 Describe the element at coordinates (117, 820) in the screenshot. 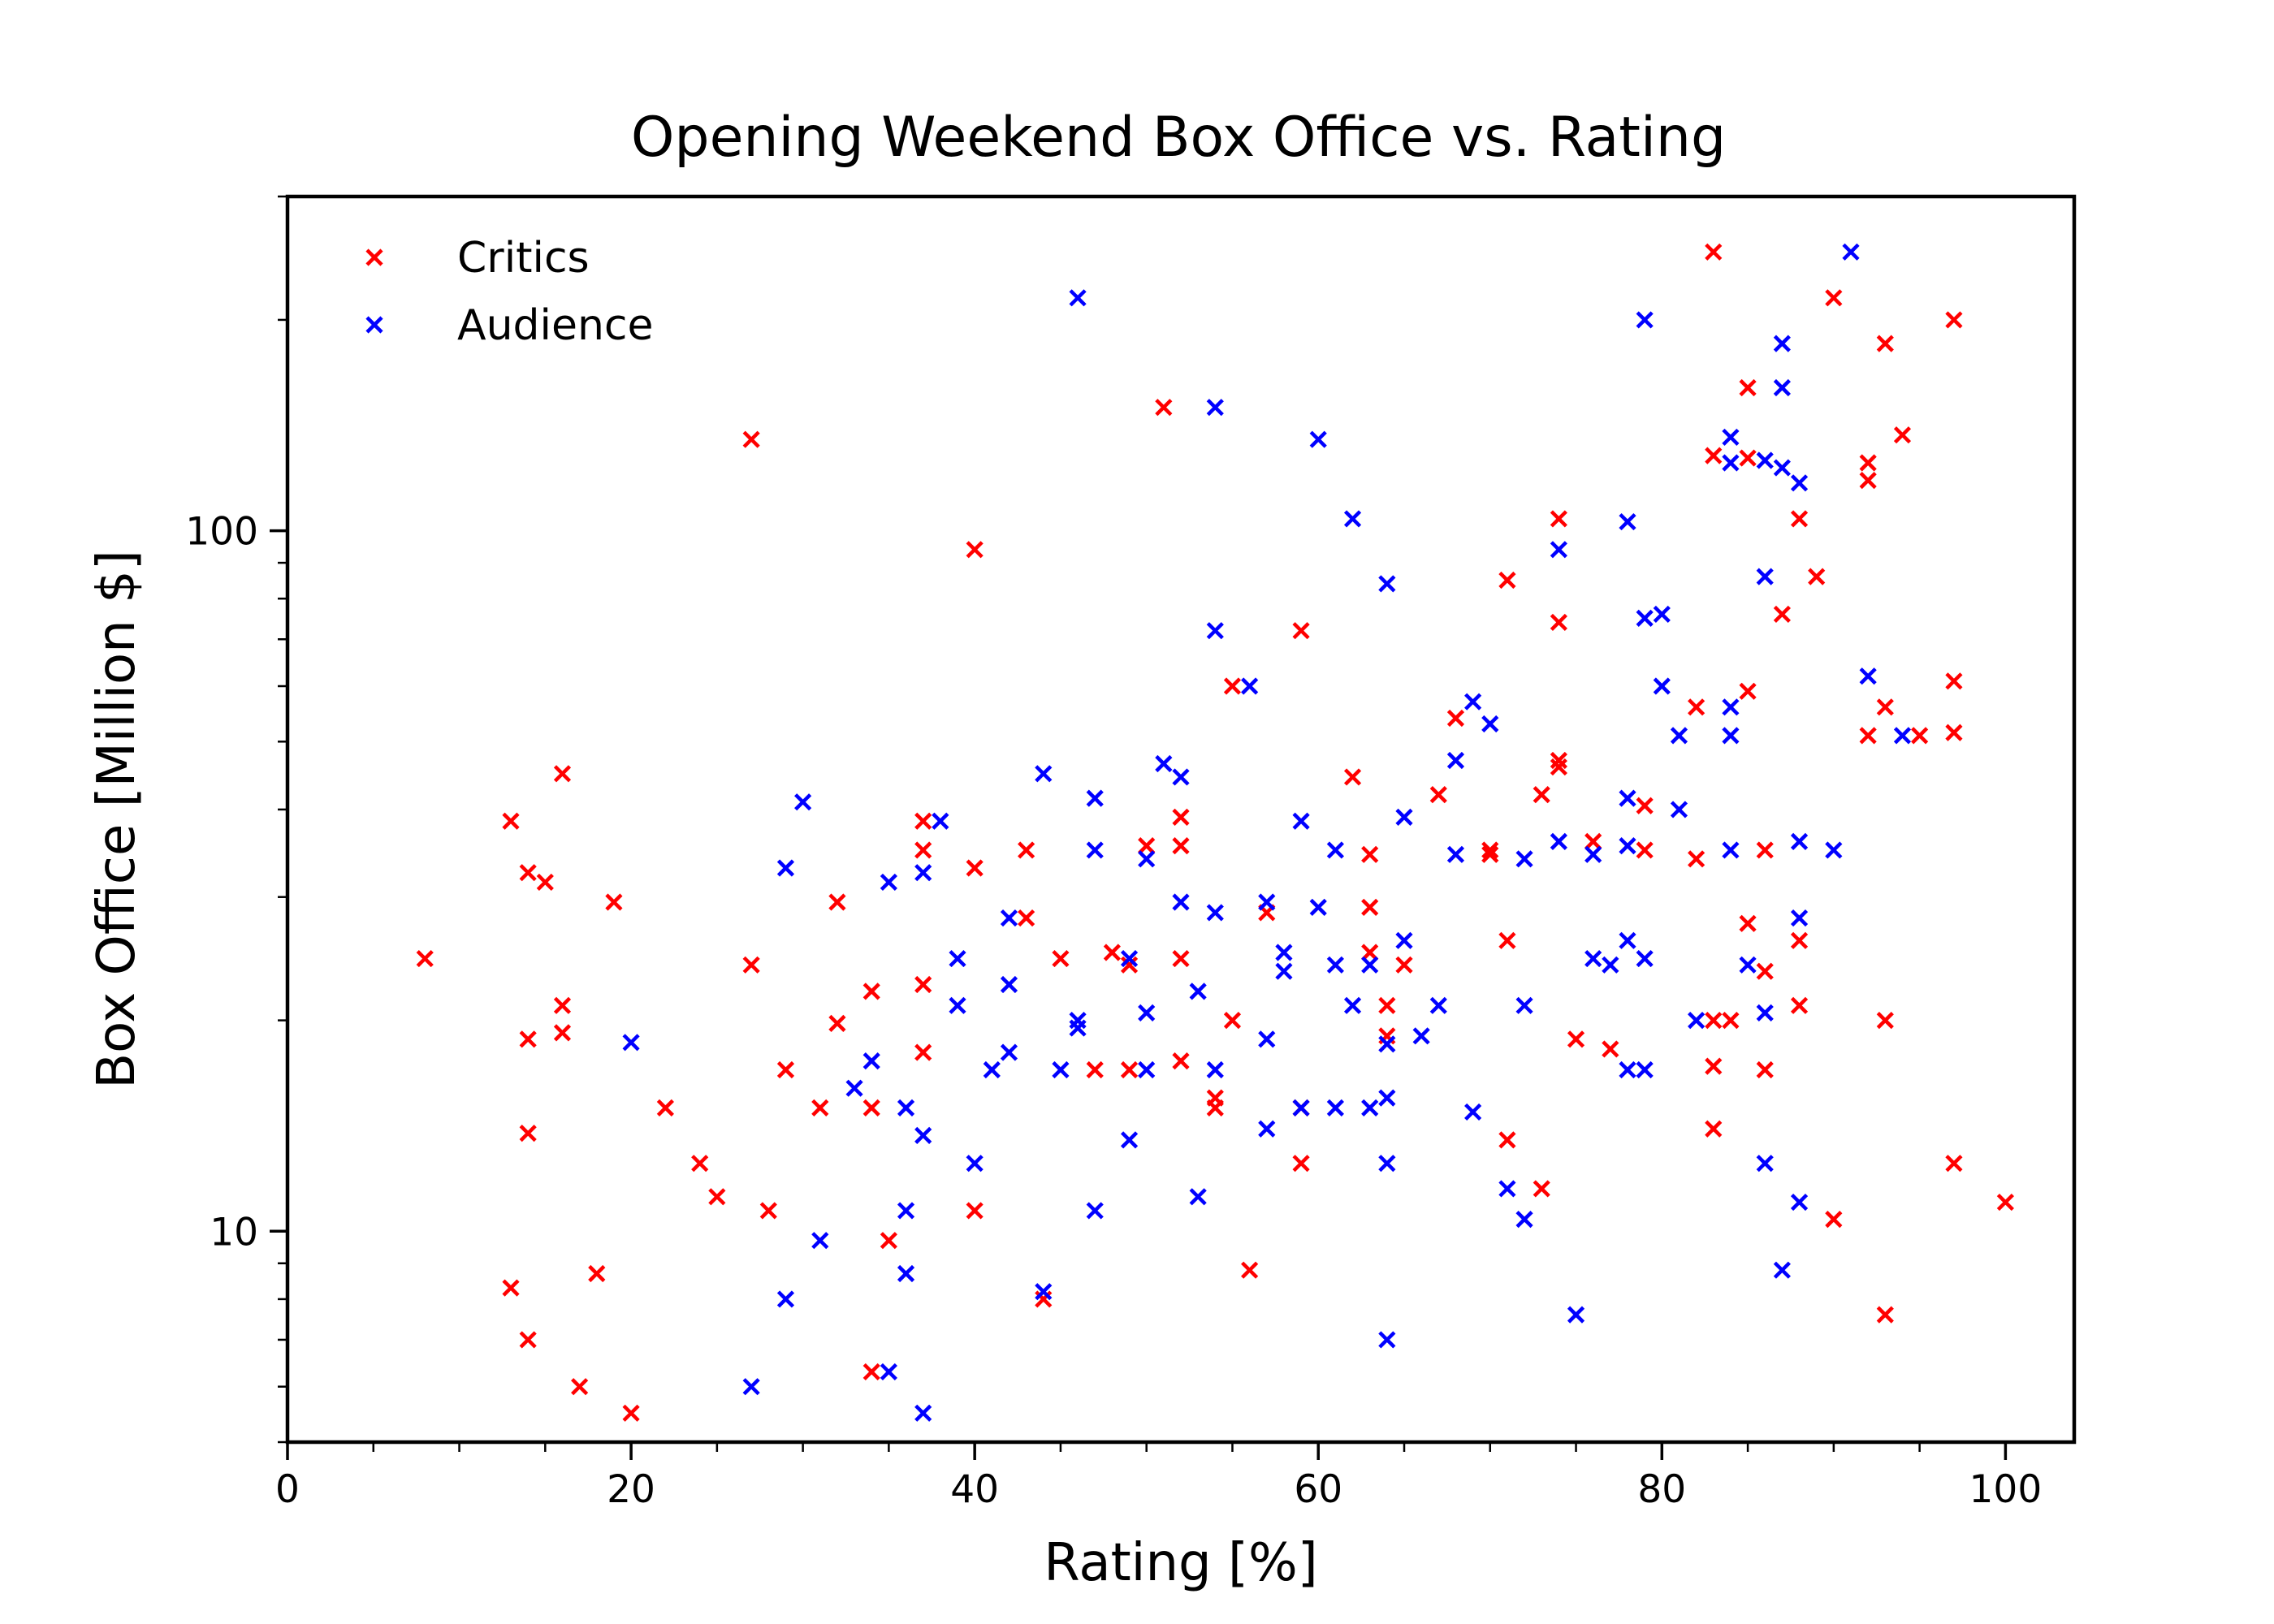

I see `y-axis-label: Box Office [Million $]` at that location.